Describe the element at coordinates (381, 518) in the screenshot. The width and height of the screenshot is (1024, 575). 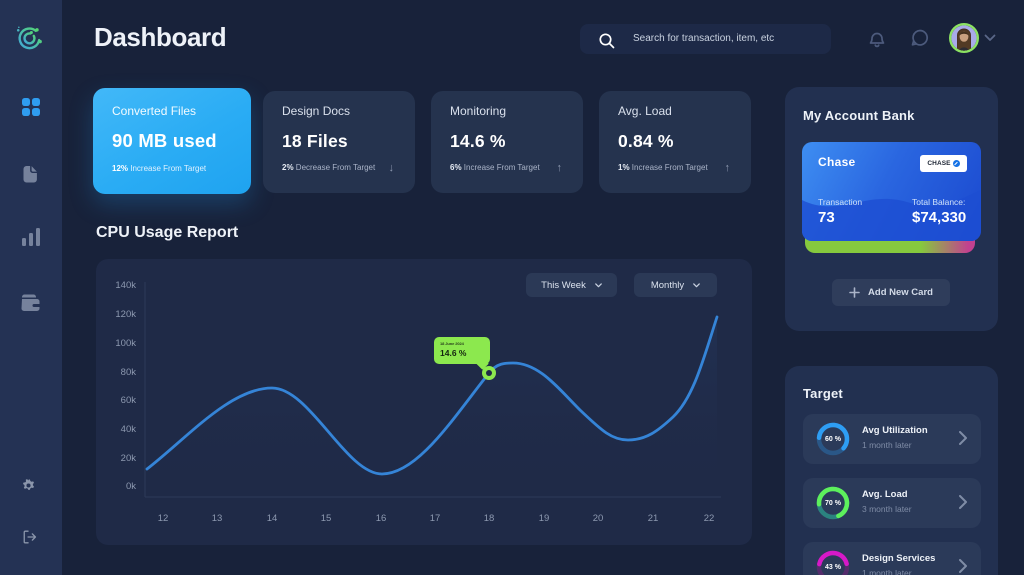
I see `svg-text: 16` at that location.